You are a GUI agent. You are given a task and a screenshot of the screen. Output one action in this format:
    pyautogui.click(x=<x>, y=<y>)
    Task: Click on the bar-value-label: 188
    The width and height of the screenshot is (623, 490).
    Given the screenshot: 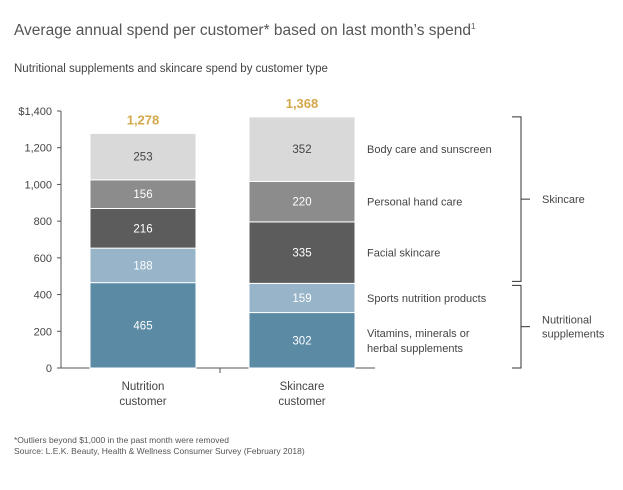 What is the action you would take?
    pyautogui.click(x=142, y=266)
    